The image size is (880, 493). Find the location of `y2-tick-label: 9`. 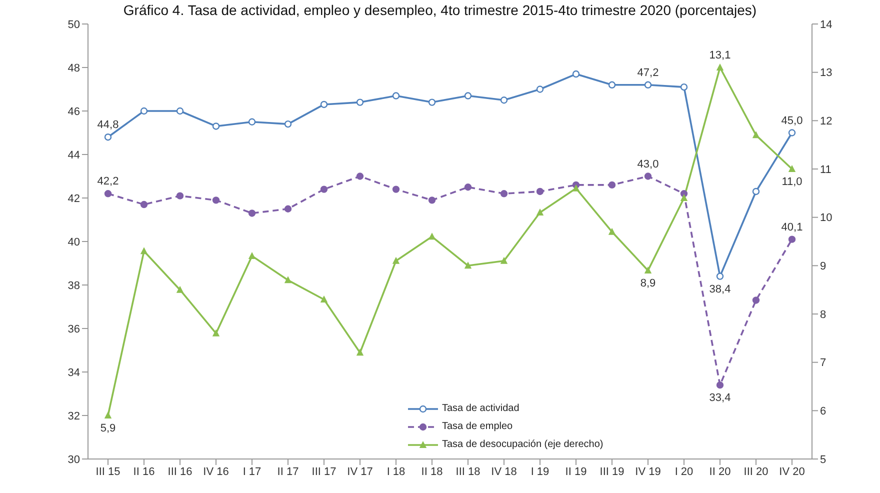

y2-tick-label: 9 is located at coordinates (823, 266).